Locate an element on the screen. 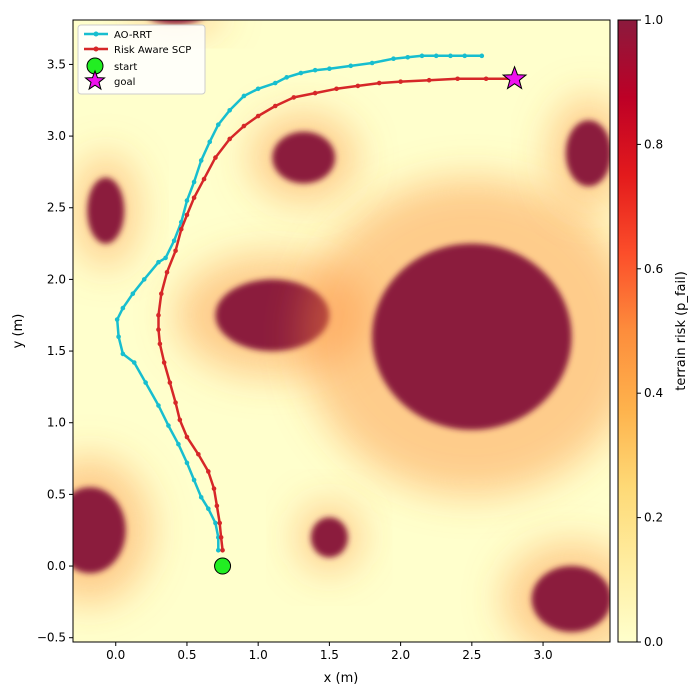  x-axis-label: x (m) is located at coordinates (341, 678).